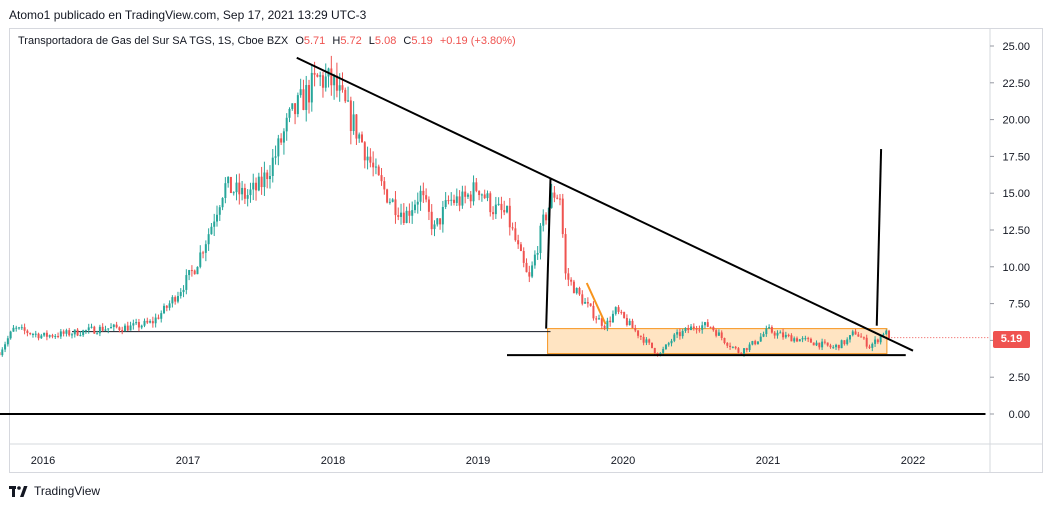 The image size is (1051, 509). Describe the element at coordinates (913, 461) in the screenshot. I see `x-tick-label: 2022` at that location.